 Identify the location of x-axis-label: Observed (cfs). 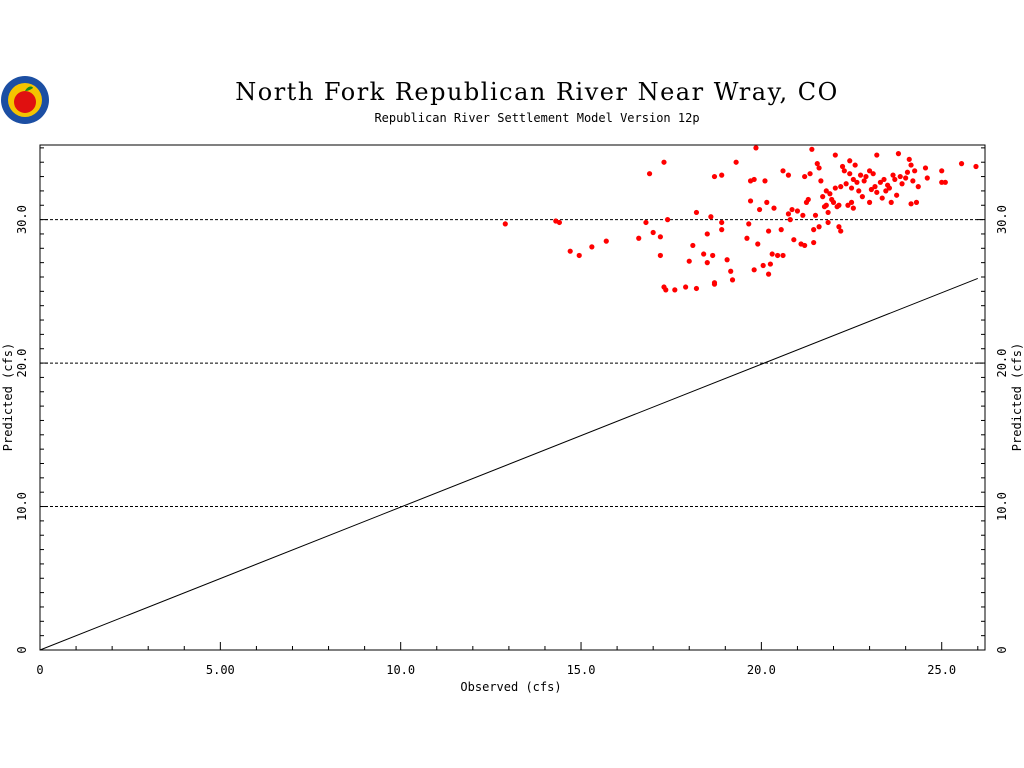
(510, 687).